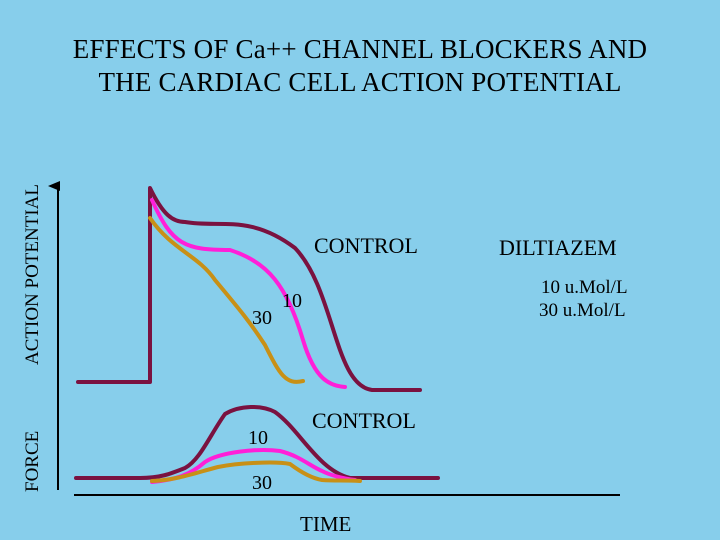  I want to click on force-30-curve, so click(256, 471).